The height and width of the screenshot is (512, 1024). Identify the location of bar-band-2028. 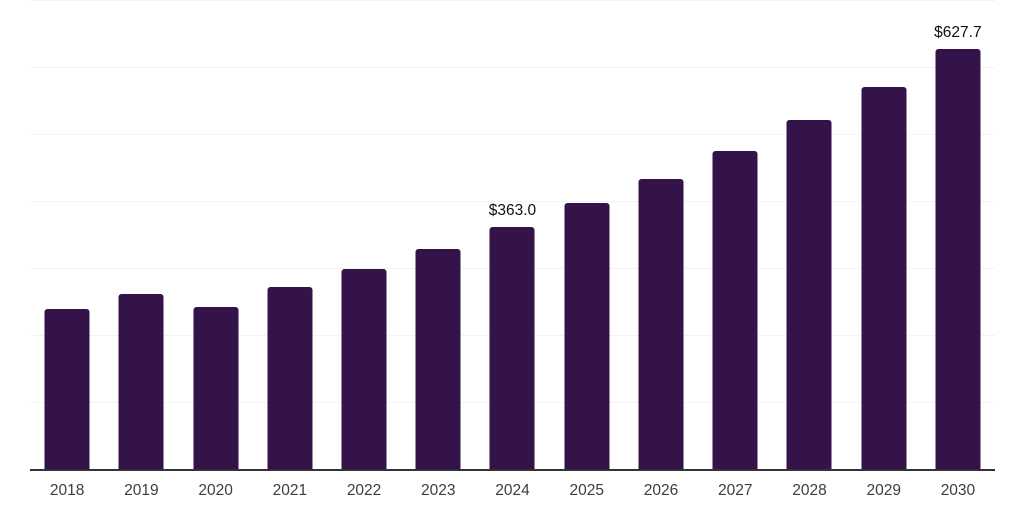
(809, 235).